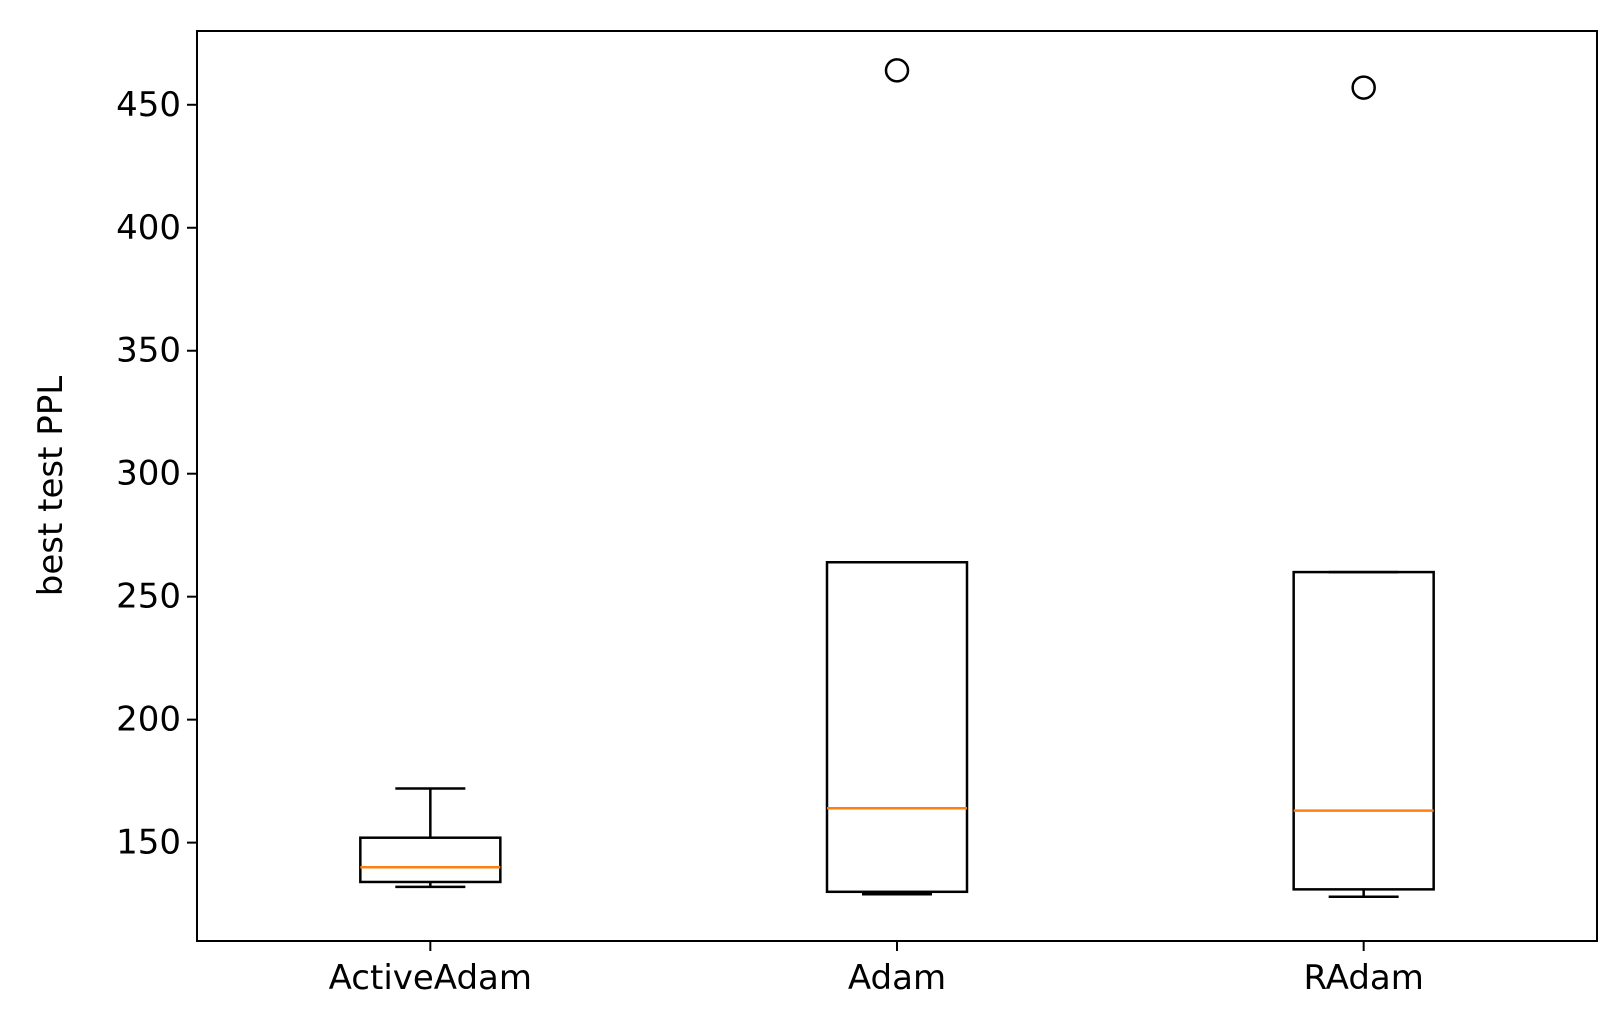  What do you see at coordinates (148, 843) in the screenshot?
I see `y-tick-label: 150` at bounding box center [148, 843].